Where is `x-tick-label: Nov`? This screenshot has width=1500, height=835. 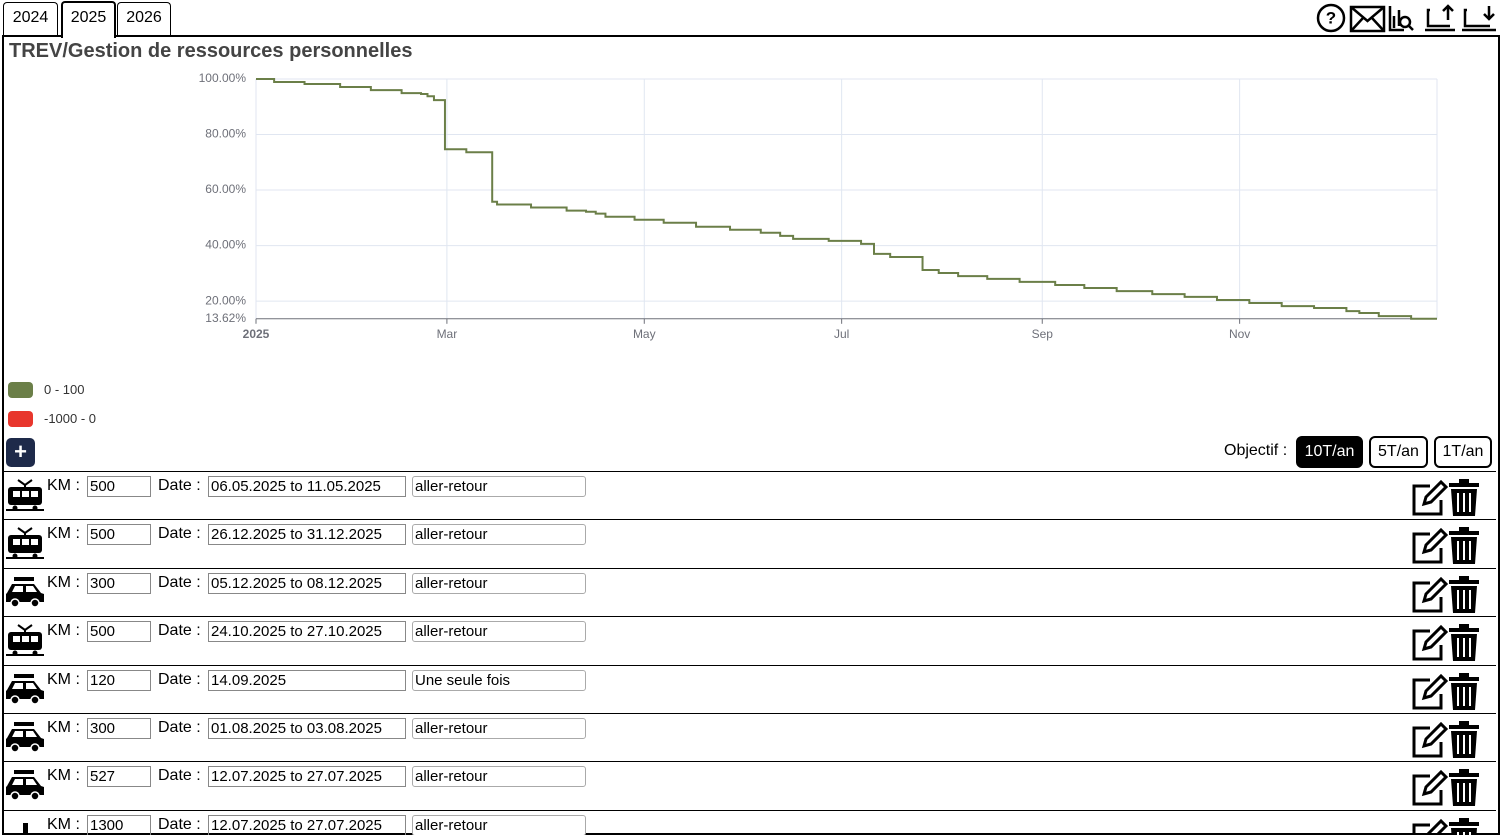 x-tick-label: Nov is located at coordinates (1239, 334).